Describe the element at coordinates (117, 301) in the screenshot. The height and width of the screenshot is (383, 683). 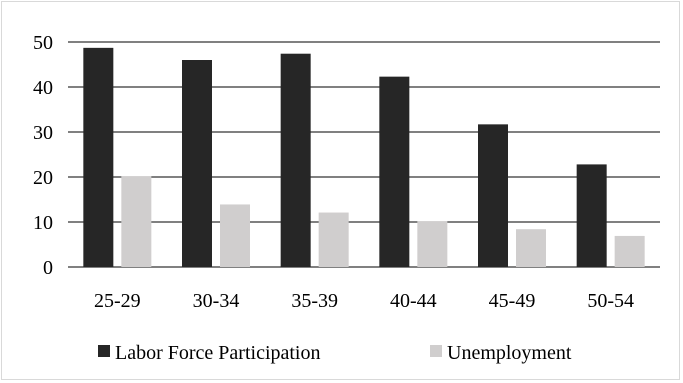
I see `x-tick-label-25-29: 25-29` at that location.